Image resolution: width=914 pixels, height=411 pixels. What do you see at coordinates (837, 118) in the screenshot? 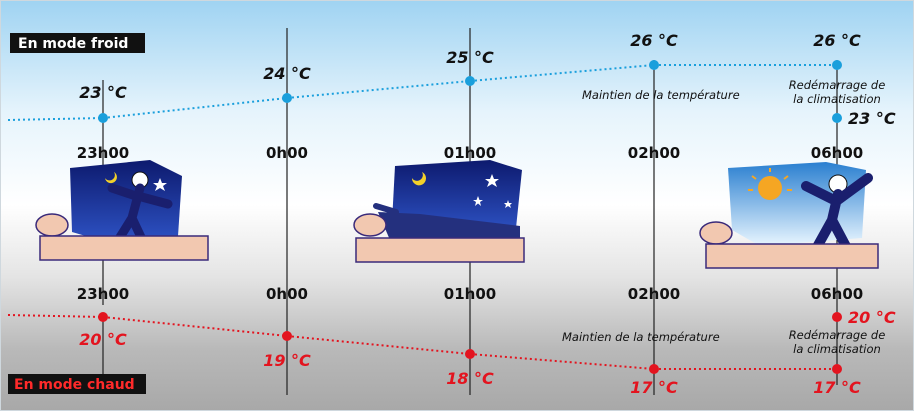
I see `cold-restart-point` at bounding box center [837, 118].